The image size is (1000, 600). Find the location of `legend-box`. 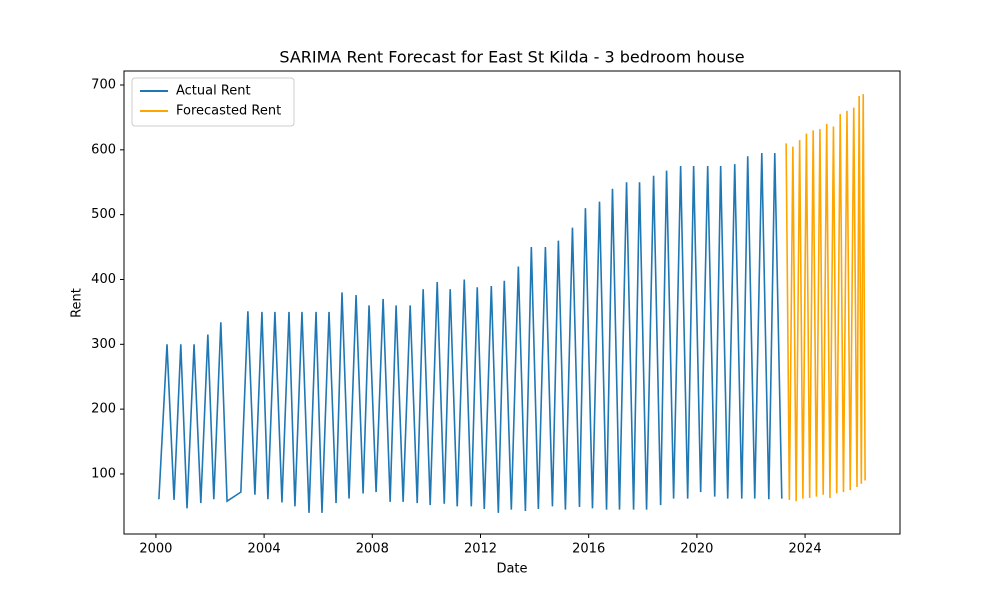

legend-box is located at coordinates (213, 102).